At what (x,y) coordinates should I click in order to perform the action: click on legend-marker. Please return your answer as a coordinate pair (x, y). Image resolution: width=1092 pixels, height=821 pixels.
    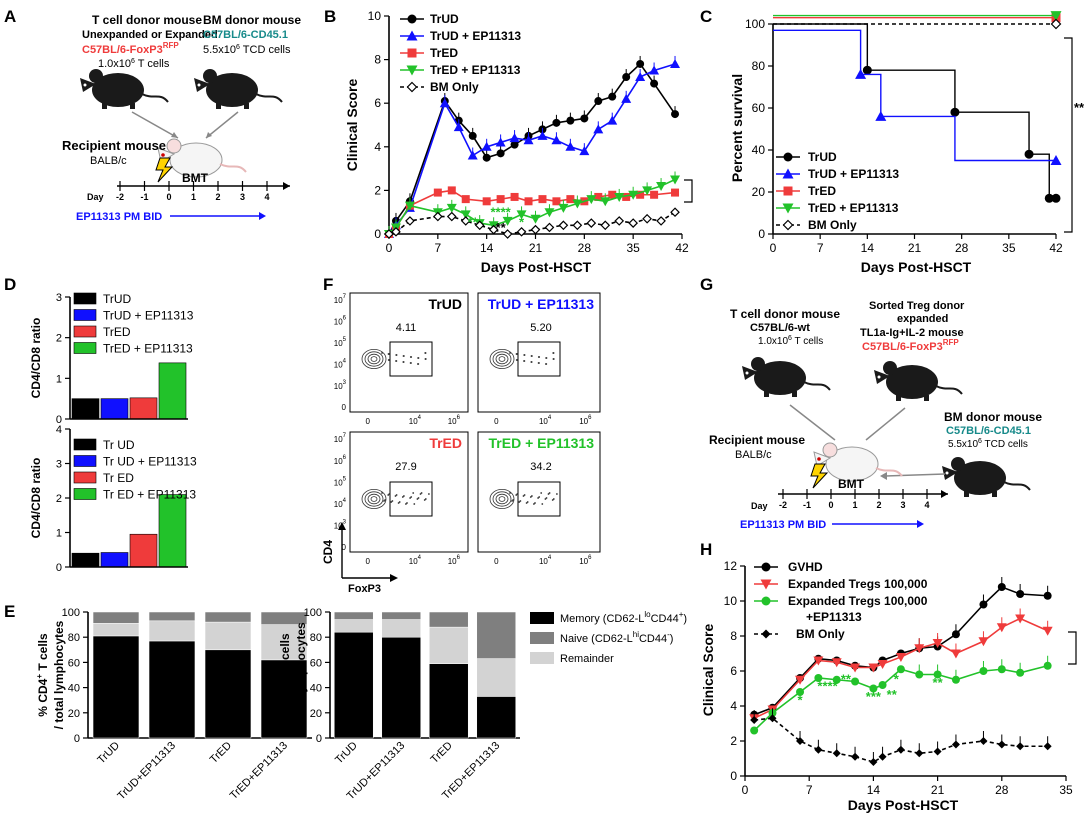
    Looking at the image, I should click on (412, 53).